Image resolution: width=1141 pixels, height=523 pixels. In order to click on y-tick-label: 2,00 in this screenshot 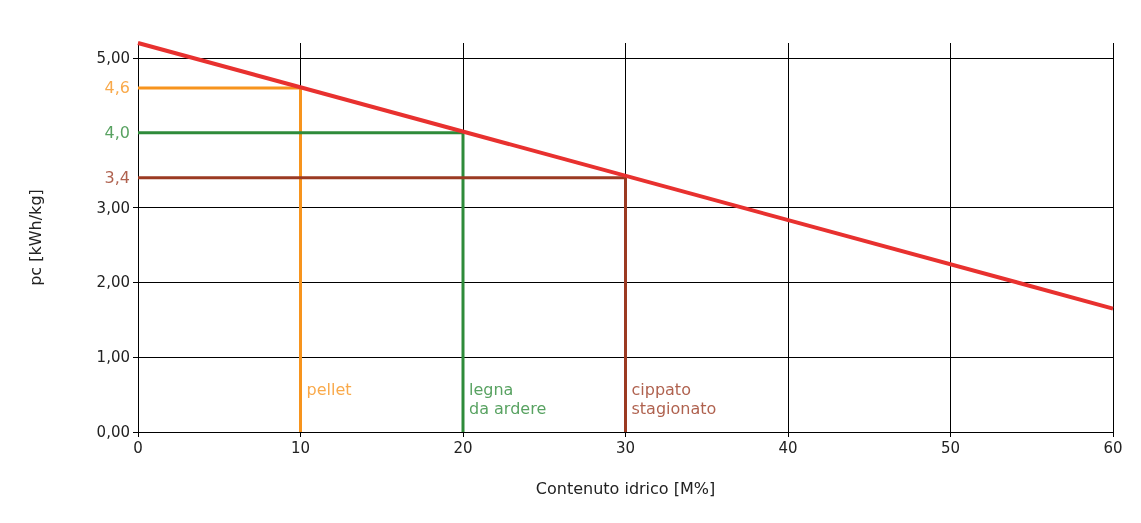, I will do `click(113, 282)`.